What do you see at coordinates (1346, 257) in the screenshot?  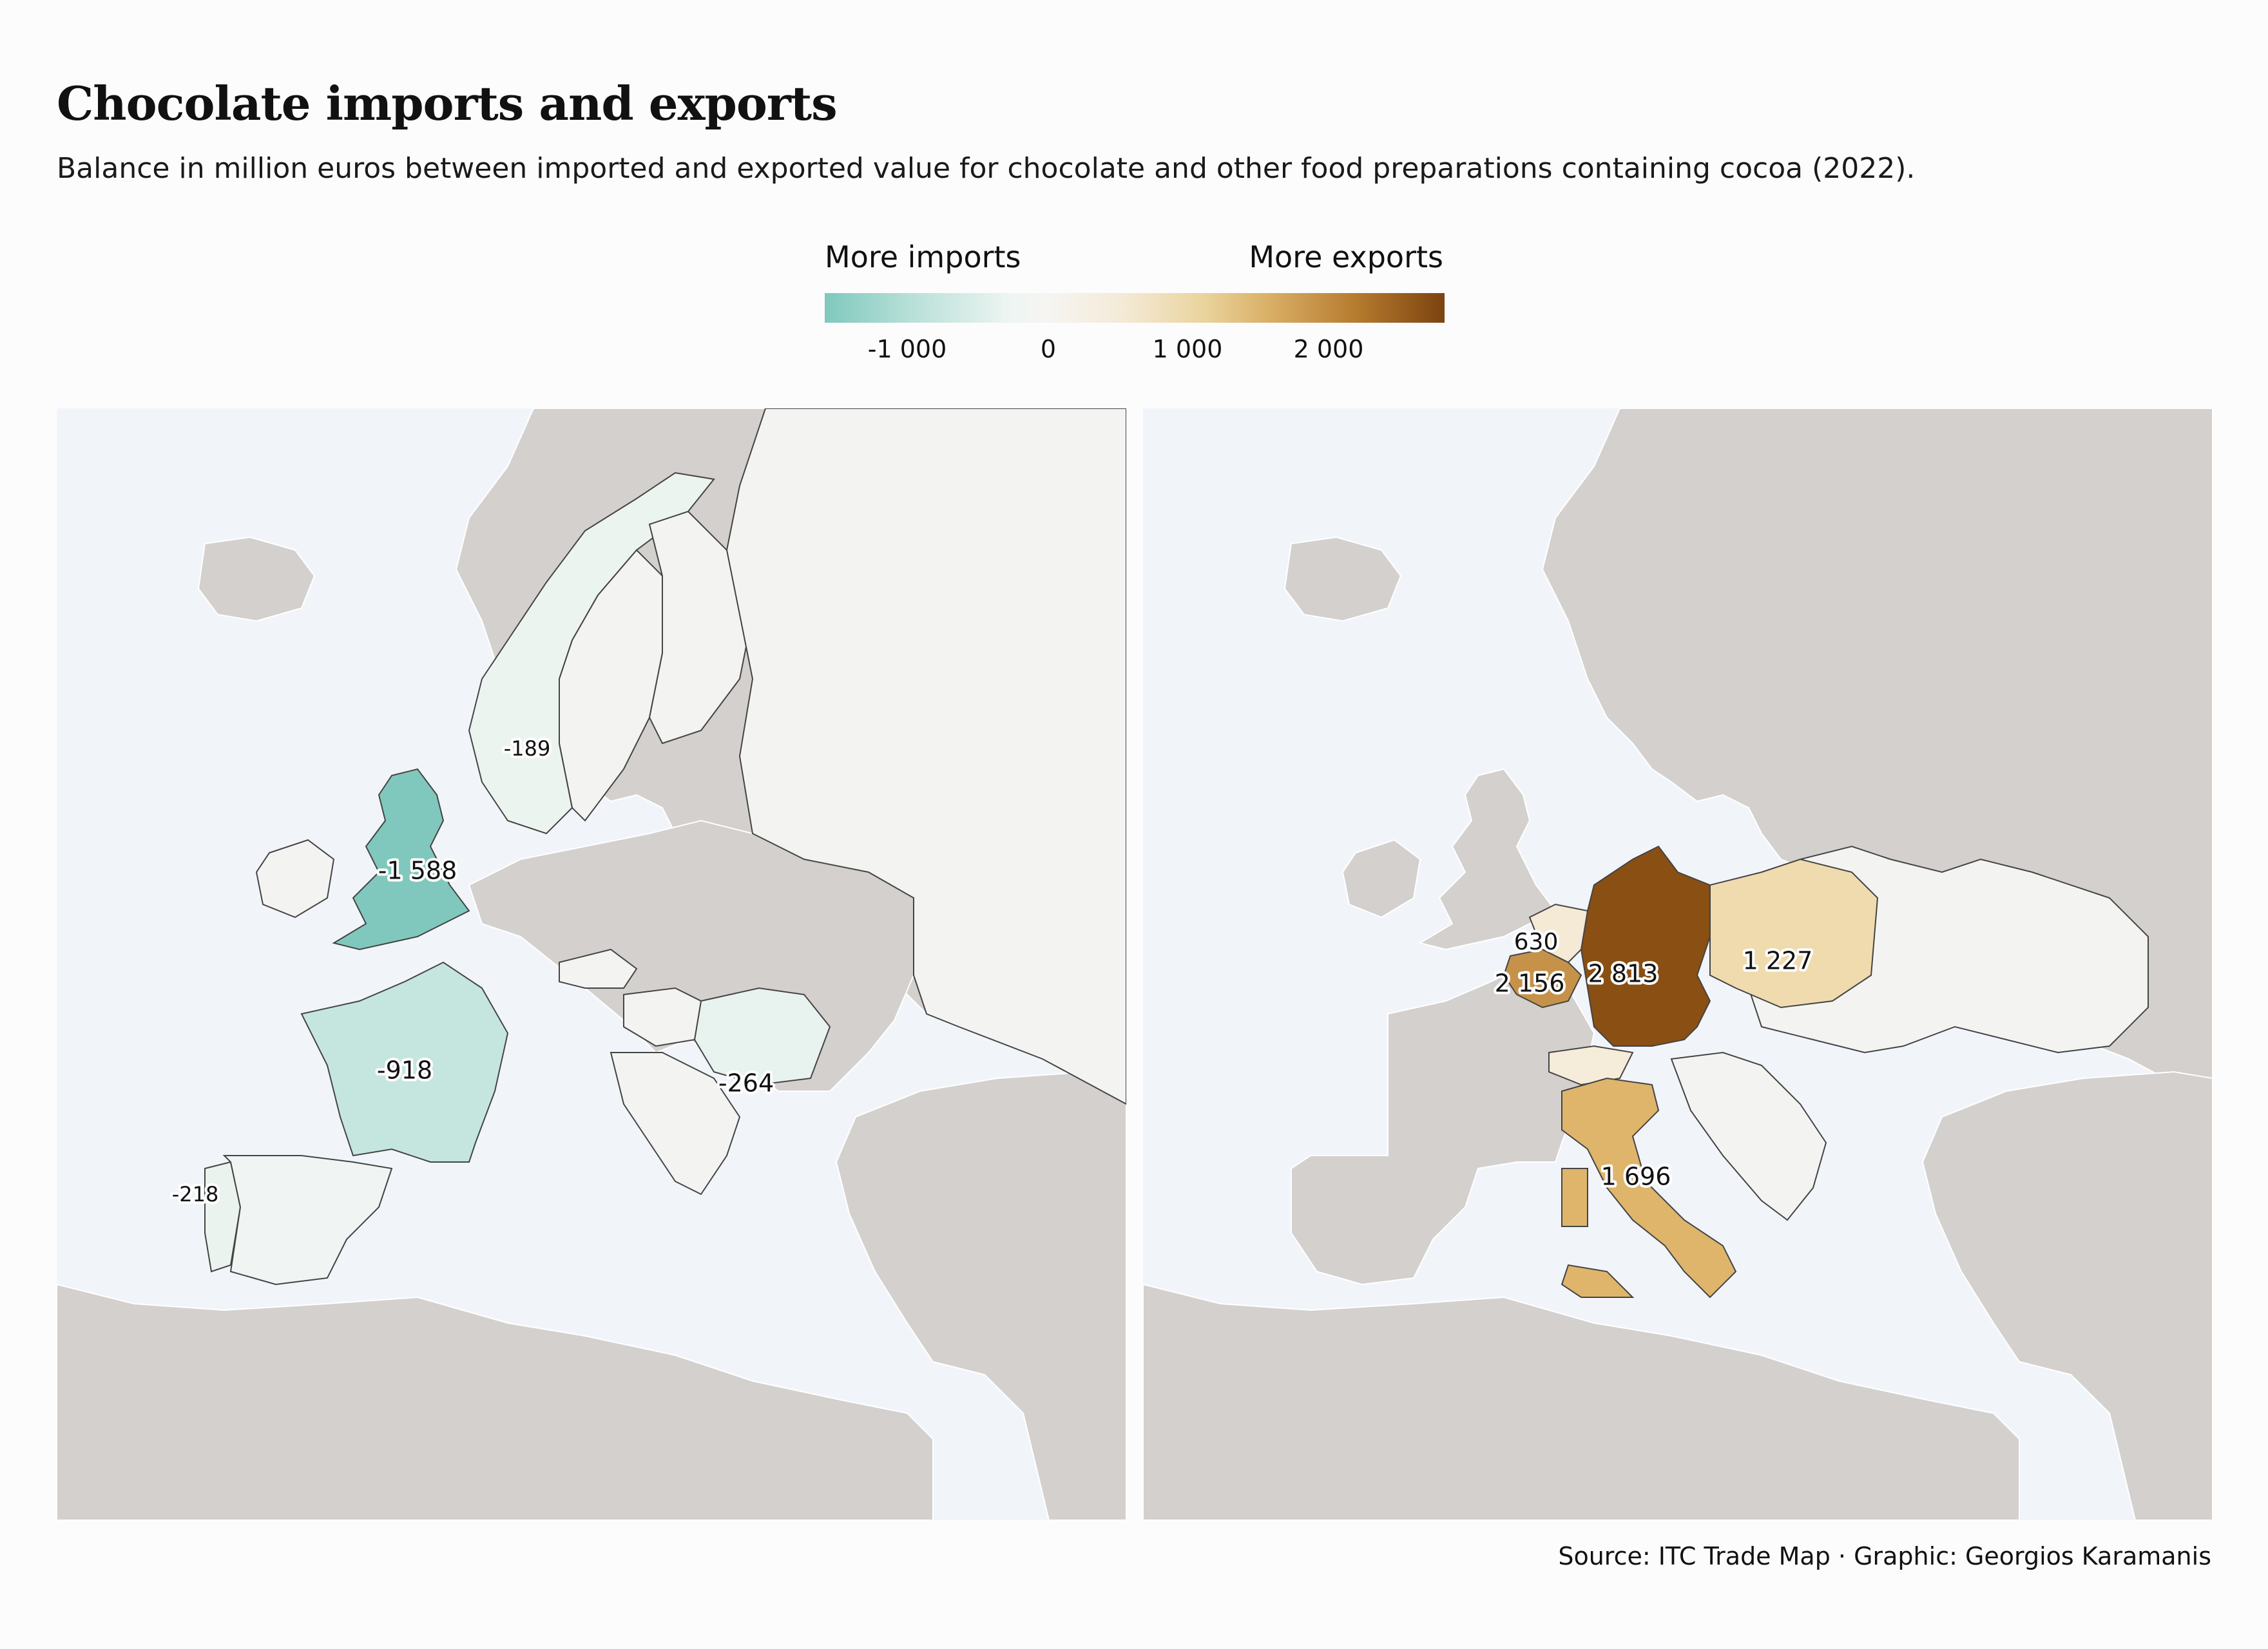 I see `legend-exports-label: More exports` at bounding box center [1346, 257].